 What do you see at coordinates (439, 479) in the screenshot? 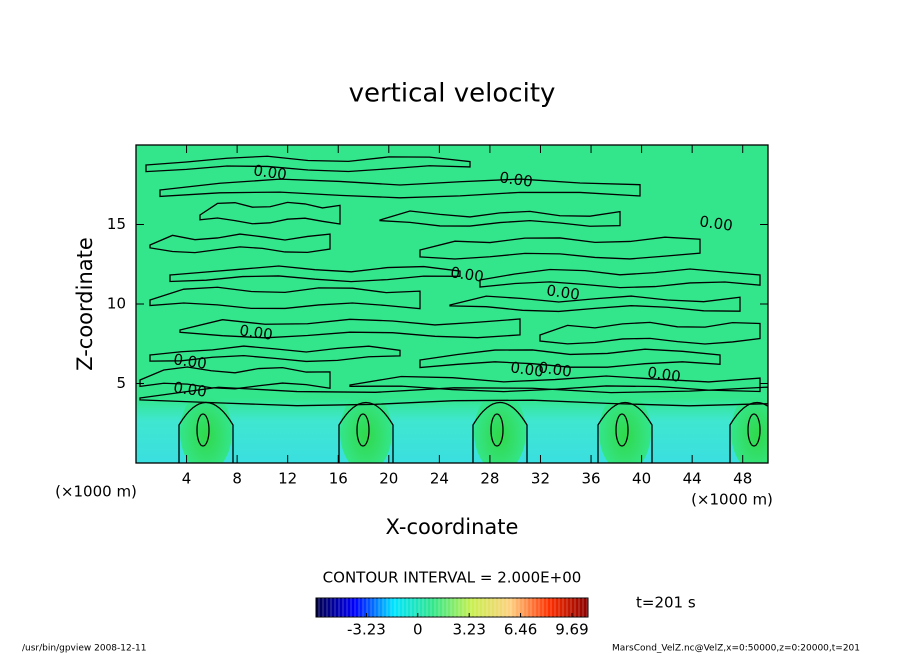
I see `x-tick-label: 24` at bounding box center [439, 479].